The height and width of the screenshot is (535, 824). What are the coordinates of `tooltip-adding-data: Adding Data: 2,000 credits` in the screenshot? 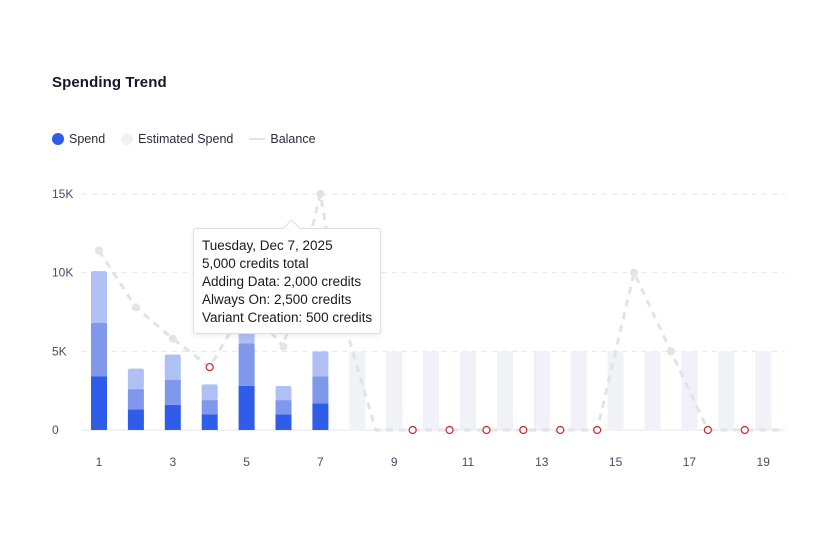 It's located at (282, 281).